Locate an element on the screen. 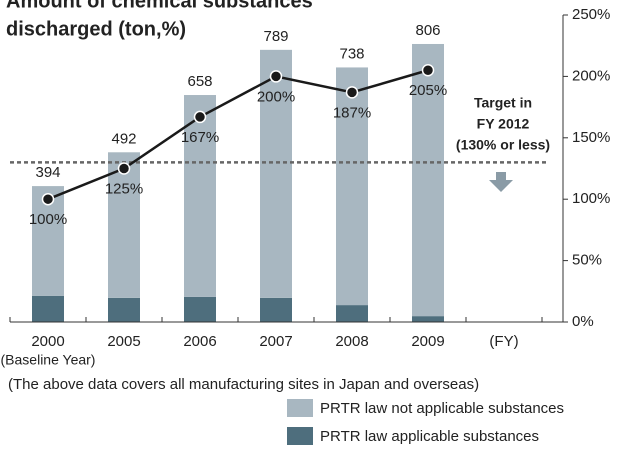 This screenshot has height=463, width=631. line-value-label: 187% is located at coordinates (352, 112).